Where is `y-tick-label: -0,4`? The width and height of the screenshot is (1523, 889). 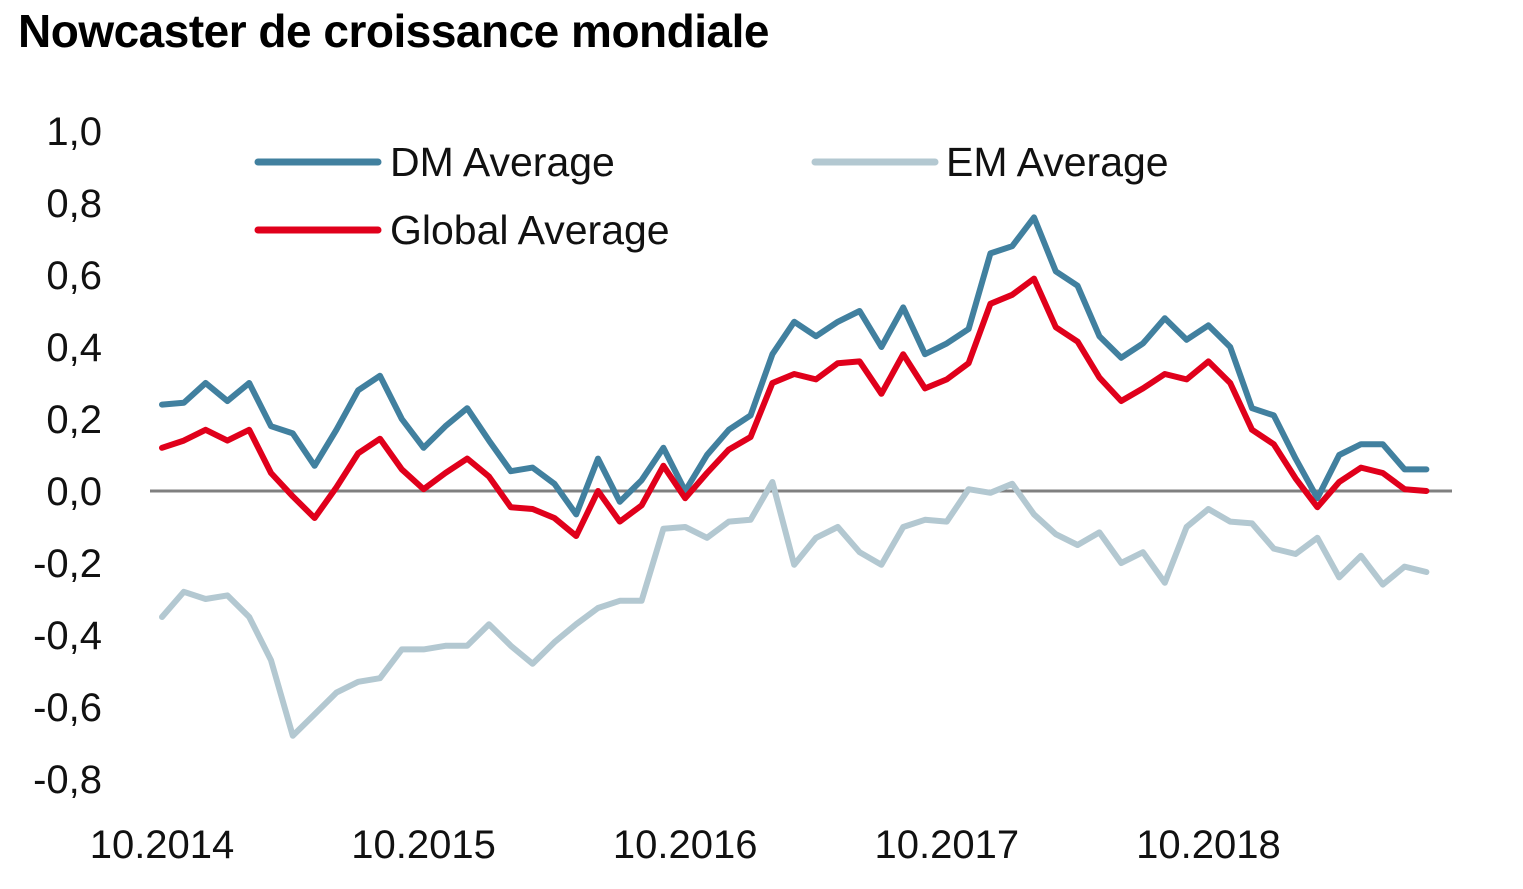
y-tick-label: -0,4 is located at coordinates (67, 636).